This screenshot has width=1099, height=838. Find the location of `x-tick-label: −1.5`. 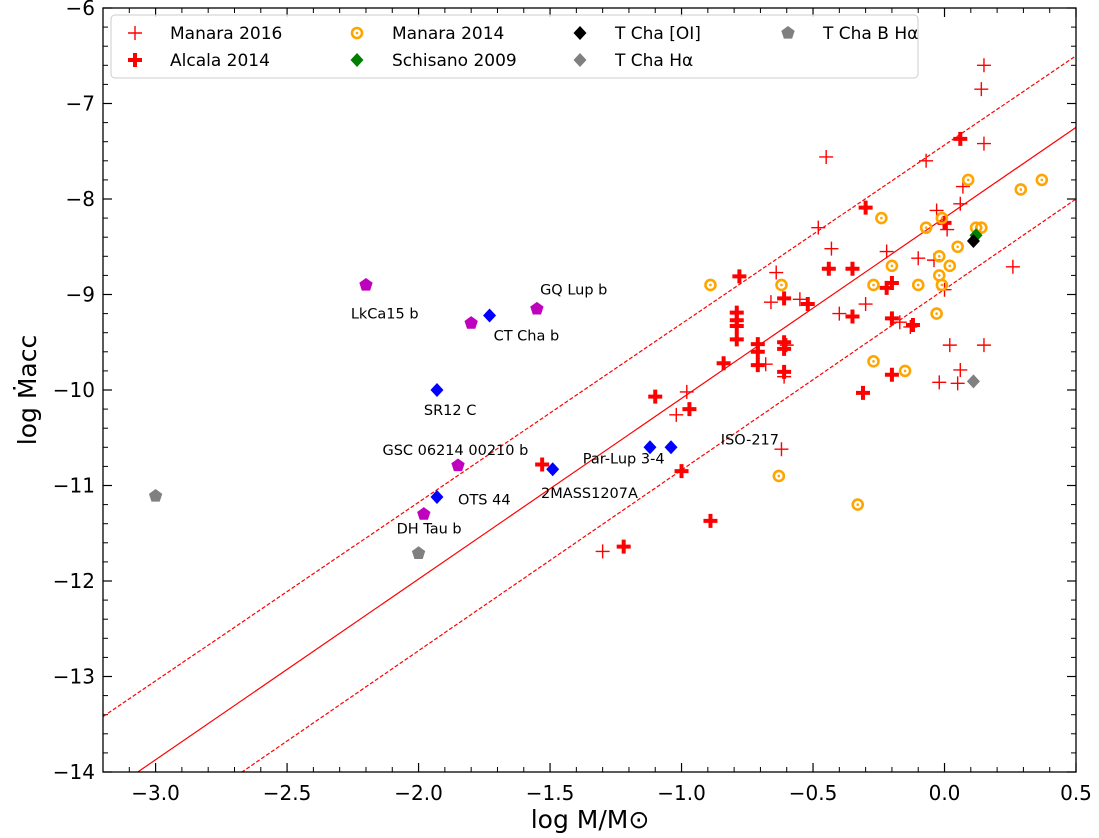

x-tick-label: −1.5 is located at coordinates (550, 793).